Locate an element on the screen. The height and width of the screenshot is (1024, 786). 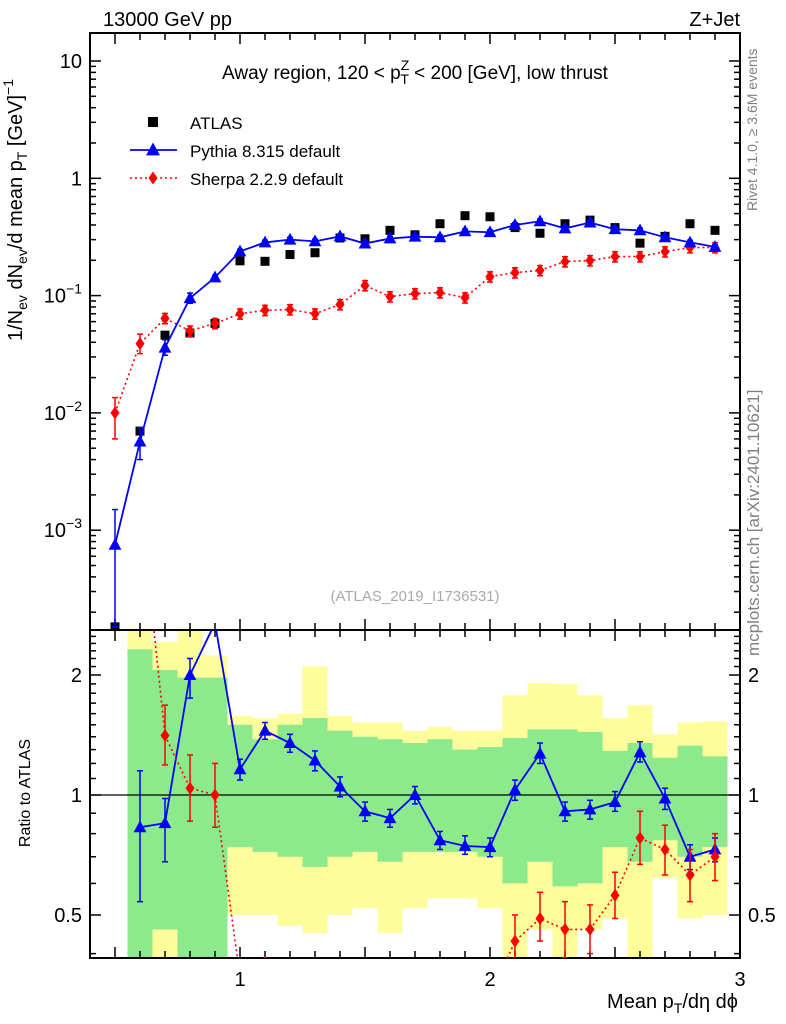
ratio-ytick-label-right: 2 is located at coordinates (753, 676).